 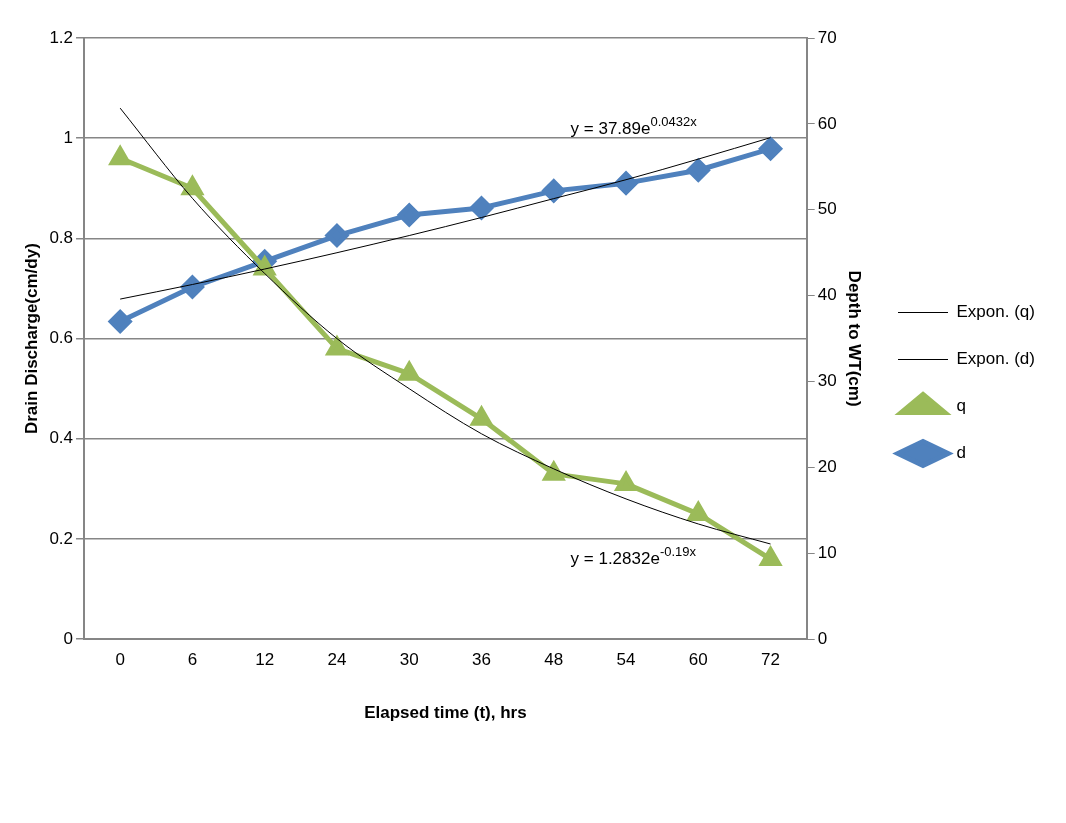 I want to click on x-tick-label: 54, so click(x=626, y=660).